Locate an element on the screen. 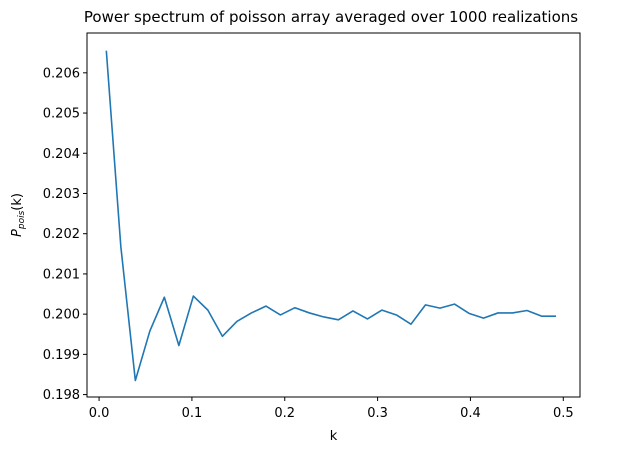 This screenshot has height=457, width=617. y-tick-label: 0.203 is located at coordinates (61, 194).